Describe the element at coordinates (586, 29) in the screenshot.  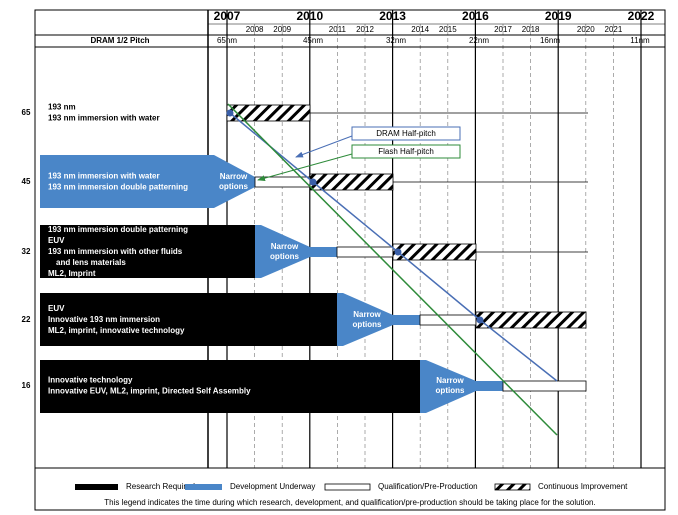
I see `minor-year-label: 2020` at that location.